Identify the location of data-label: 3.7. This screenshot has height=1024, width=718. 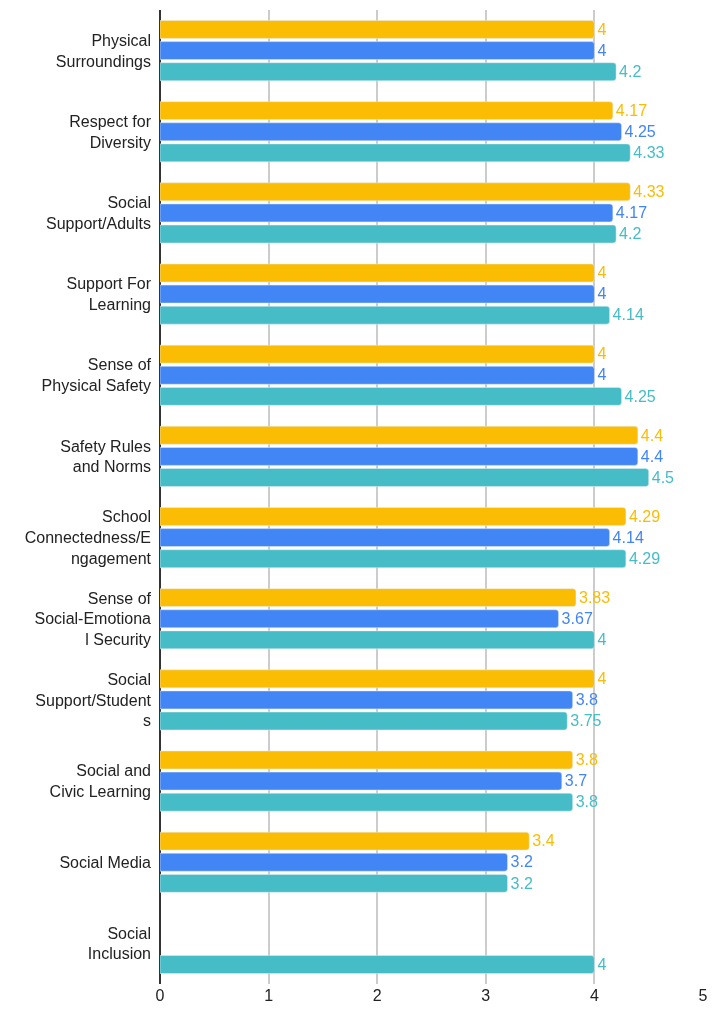
(576, 780).